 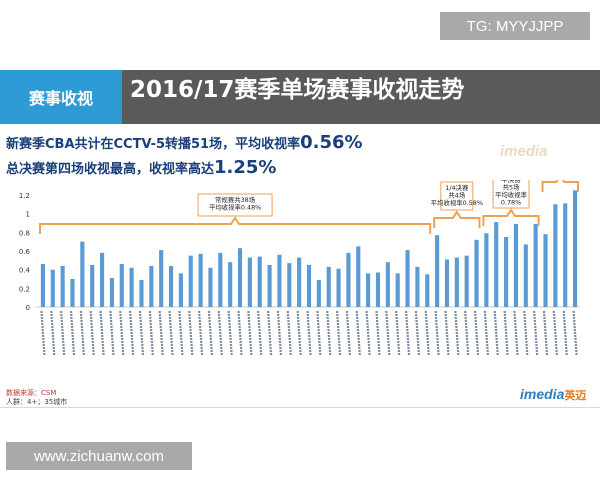 I want to click on header-bar: 赛事收视 2016/17赛季单场赛事收视走势, so click(x=300, y=97).